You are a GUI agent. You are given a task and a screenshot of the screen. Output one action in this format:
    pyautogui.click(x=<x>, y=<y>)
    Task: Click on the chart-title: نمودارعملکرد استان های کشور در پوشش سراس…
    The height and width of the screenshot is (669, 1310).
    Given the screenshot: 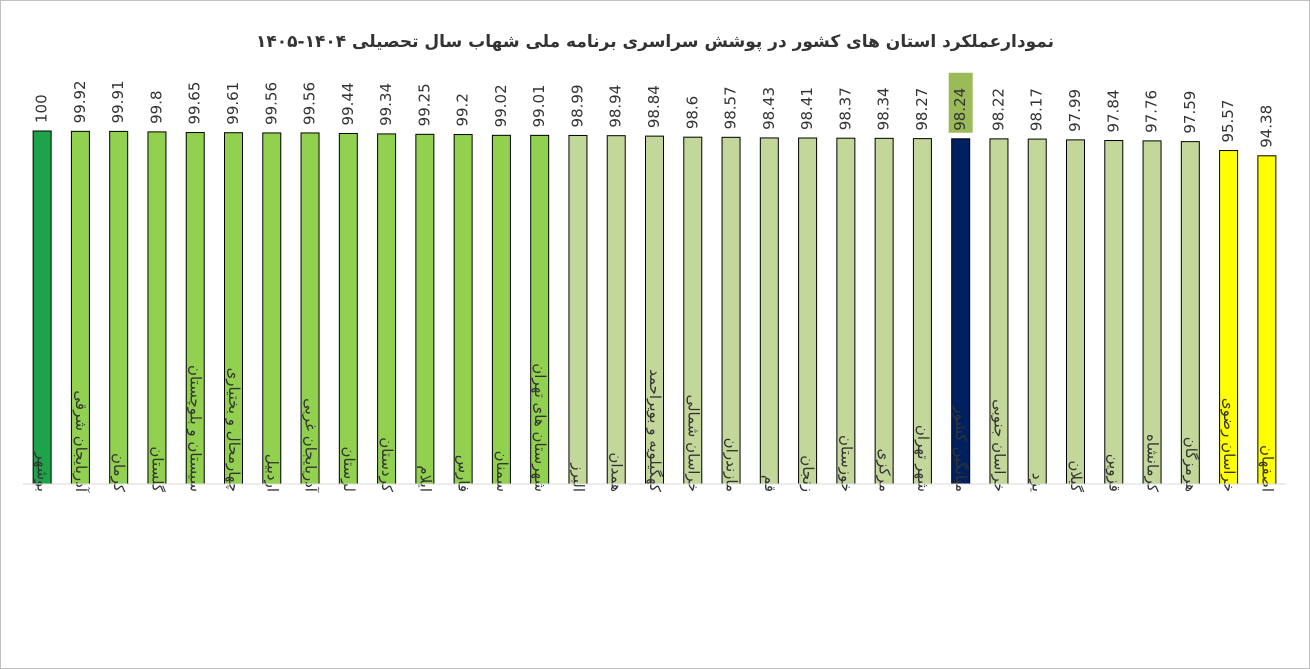 What is the action you would take?
    pyautogui.click(x=655, y=42)
    